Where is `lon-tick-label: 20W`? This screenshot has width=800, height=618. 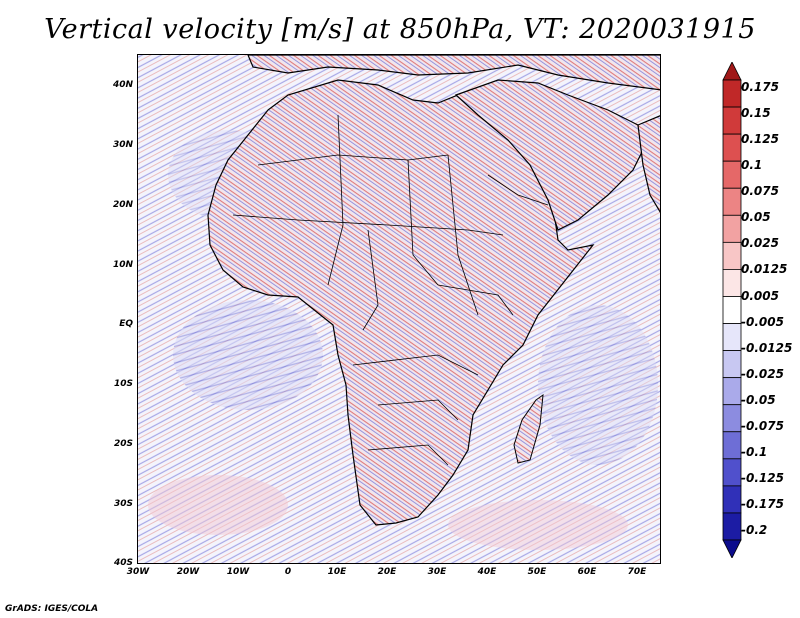 lon-tick-label: 20W is located at coordinates (188, 572).